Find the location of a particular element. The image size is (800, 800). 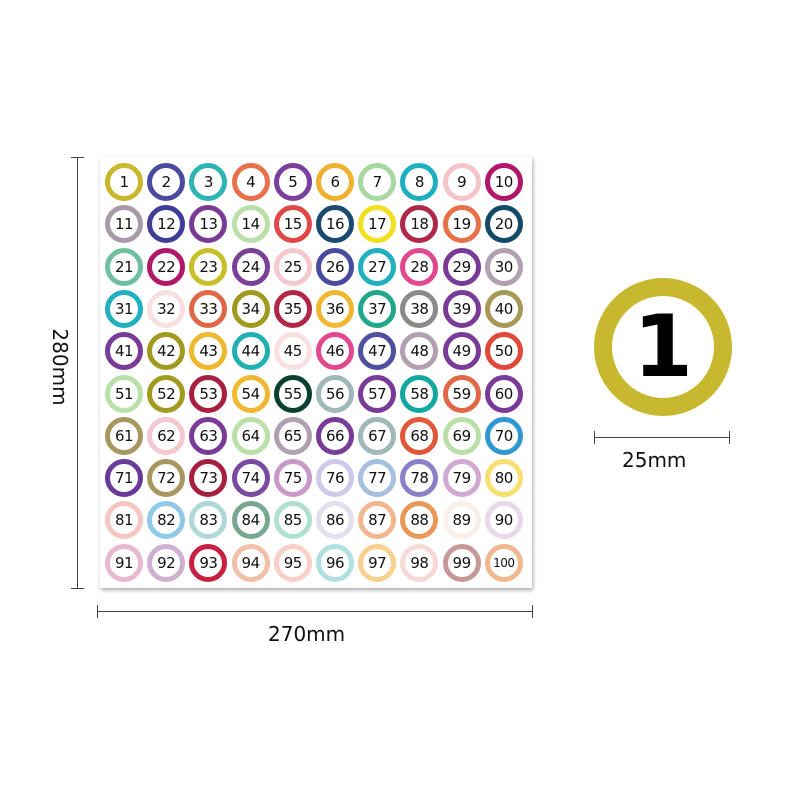

sticker: 63 is located at coordinates (208, 435).